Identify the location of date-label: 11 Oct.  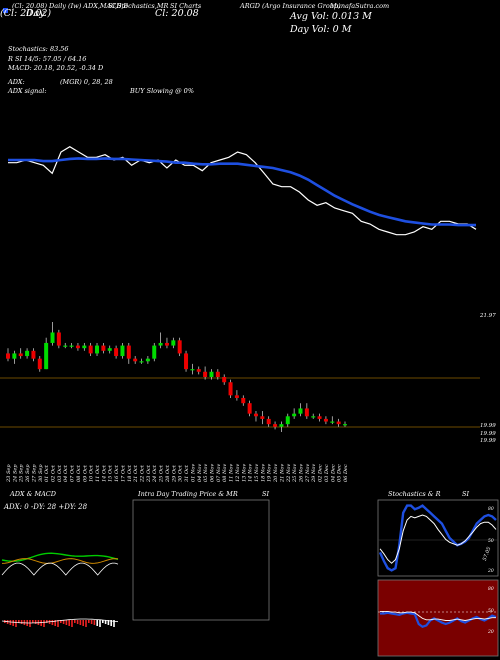
(98, 473).